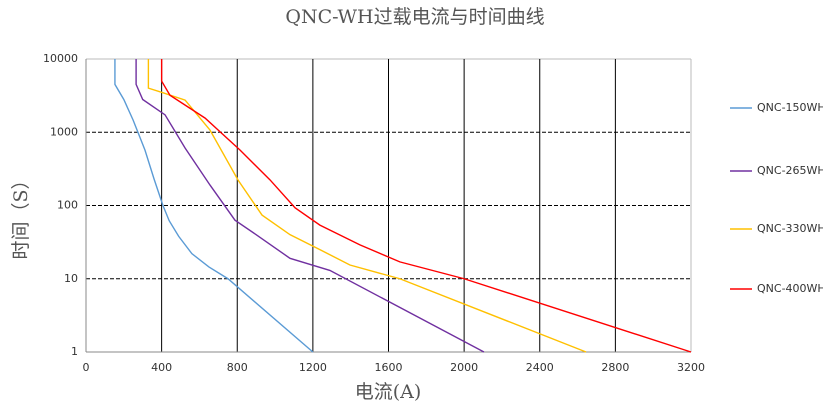  Describe the element at coordinates (790, 228) in the screenshot. I see `legend-label: QNC-330WH` at that location.